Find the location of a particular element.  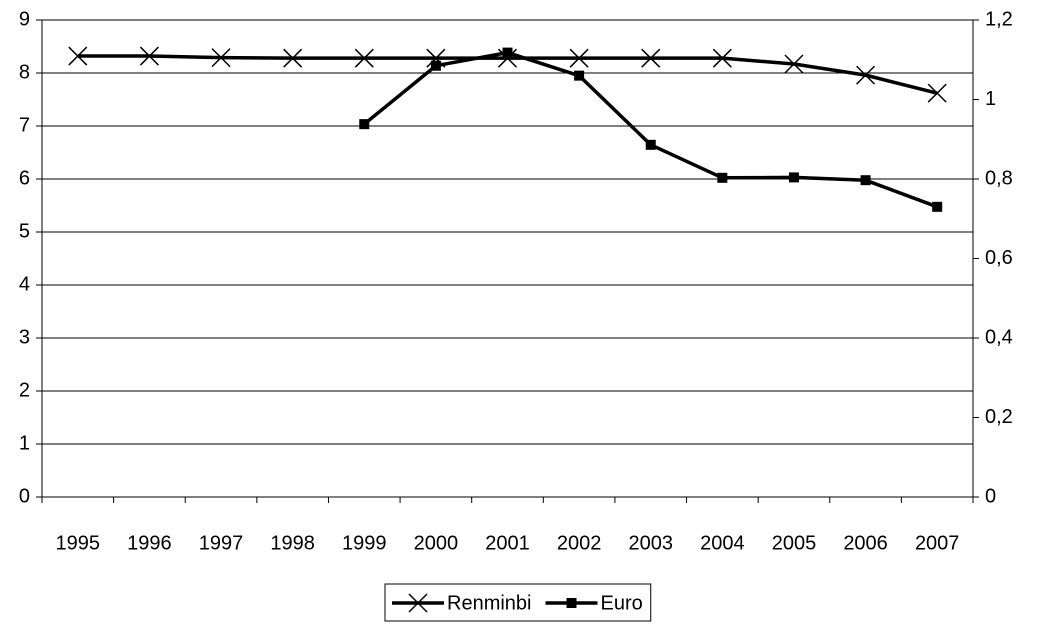

y-tick-label: 4 is located at coordinates (24, 284).